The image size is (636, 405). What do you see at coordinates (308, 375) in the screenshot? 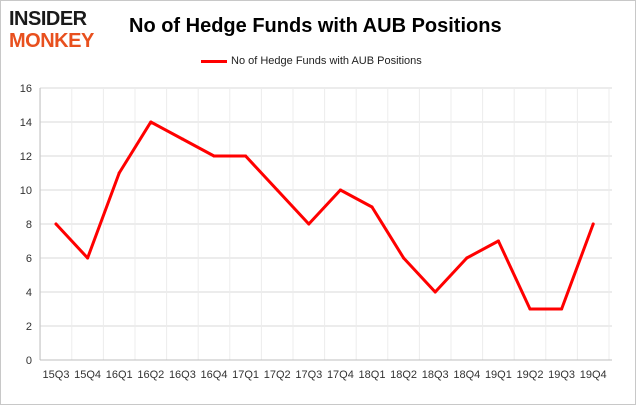
I see `x-tick-label: 17Q3` at bounding box center [308, 375].